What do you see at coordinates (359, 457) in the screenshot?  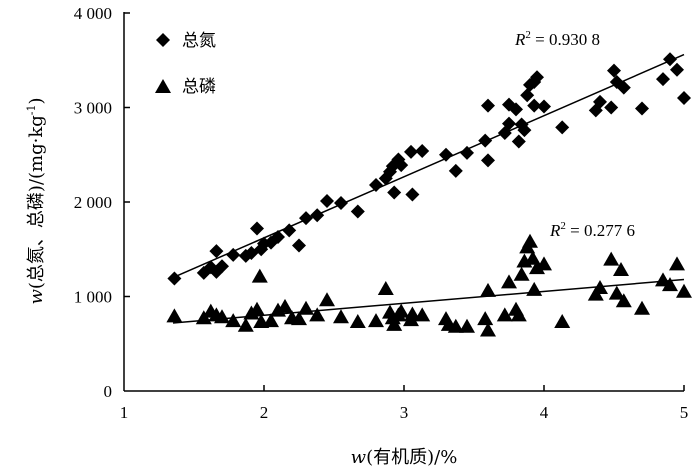 I see `x-axis-title-var: w` at bounding box center [359, 457].